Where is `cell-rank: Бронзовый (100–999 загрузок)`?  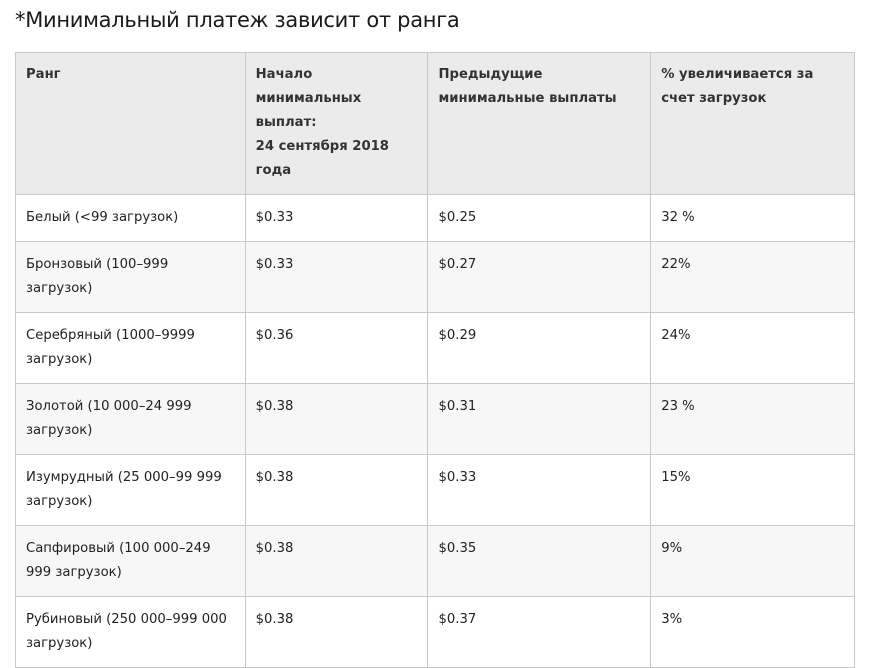 cell-rank: Бронзовый (100–999 загрузок) is located at coordinates (130, 277).